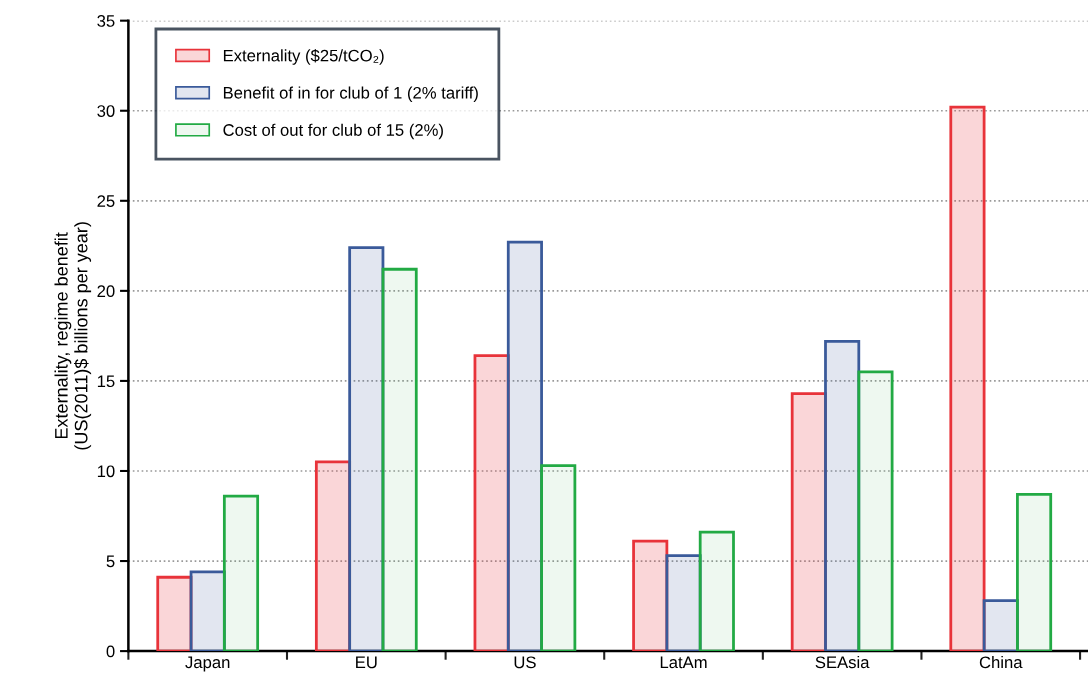 Image resolution: width=1088 pixels, height=689 pixels. I want to click on x-tick-label: China, so click(1001, 662).